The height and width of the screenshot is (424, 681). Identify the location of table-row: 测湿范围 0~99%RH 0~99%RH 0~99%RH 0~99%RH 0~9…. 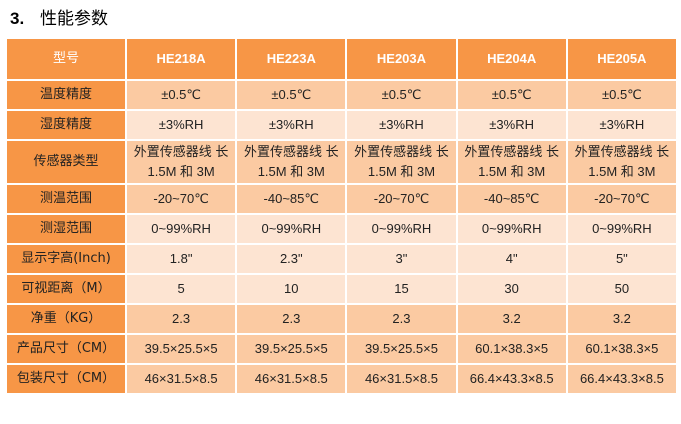
(341, 229).